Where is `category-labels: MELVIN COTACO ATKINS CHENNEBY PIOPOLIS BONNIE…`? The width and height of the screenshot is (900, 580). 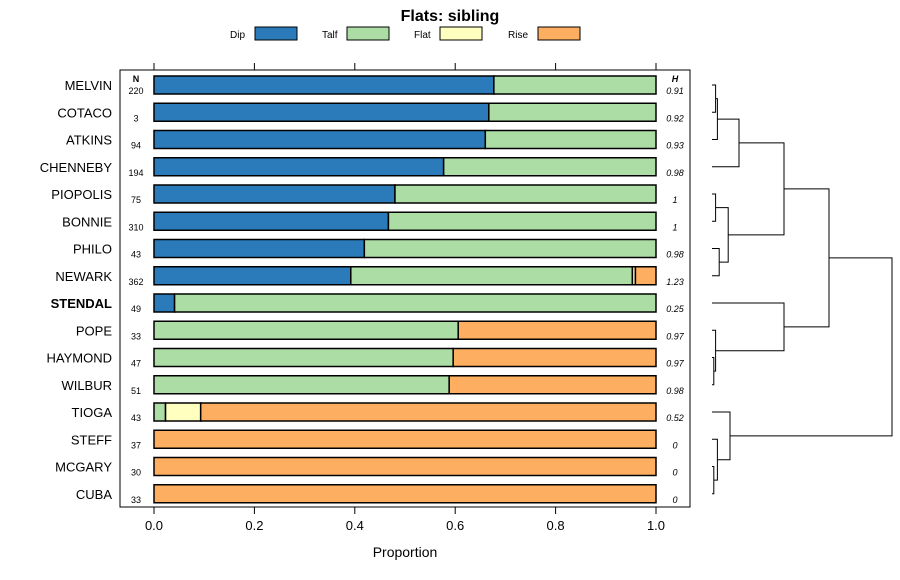
category-labels: MELVIN COTACO ATKINS CHENNEBY PIOPOLIS BONNIE… is located at coordinates (76, 290).